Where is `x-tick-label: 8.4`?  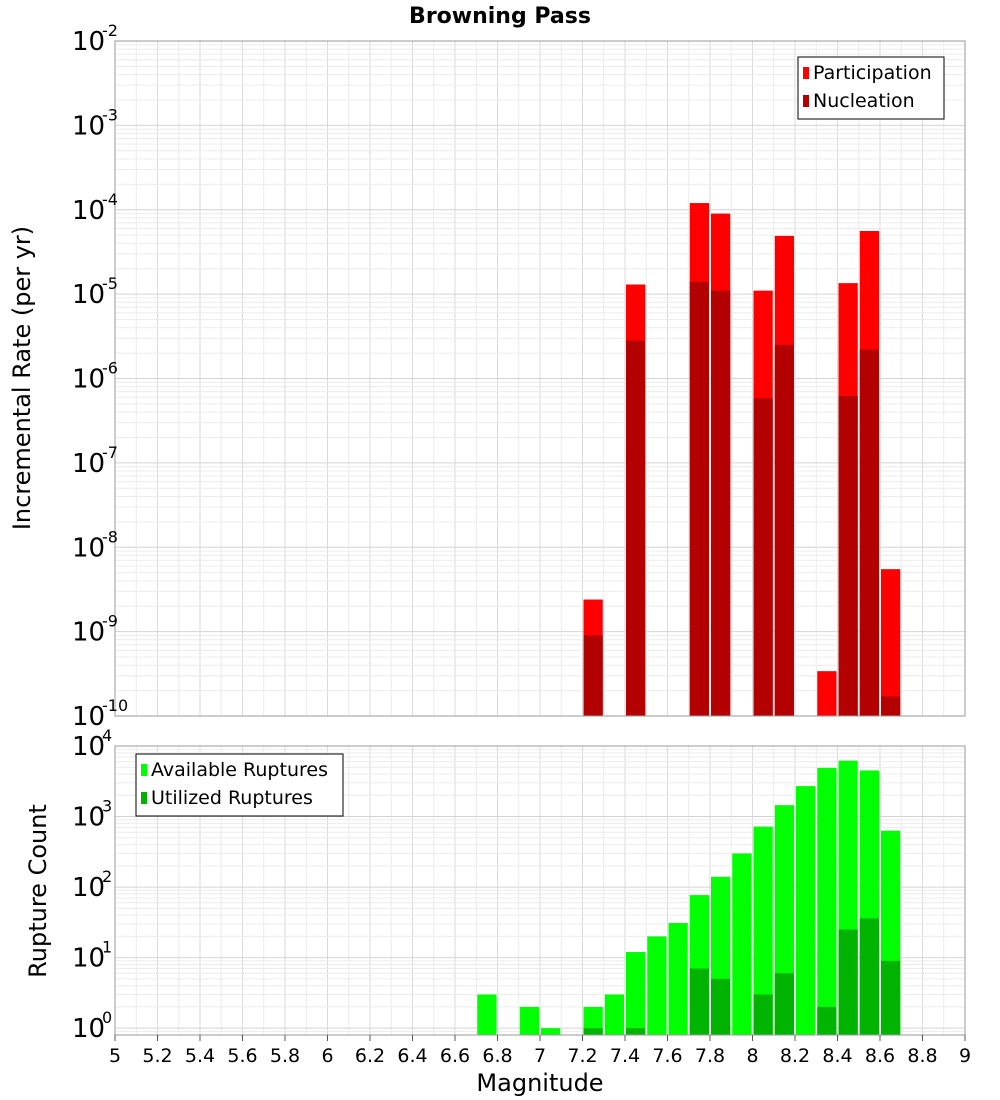 x-tick-label: 8.4 is located at coordinates (837, 1056).